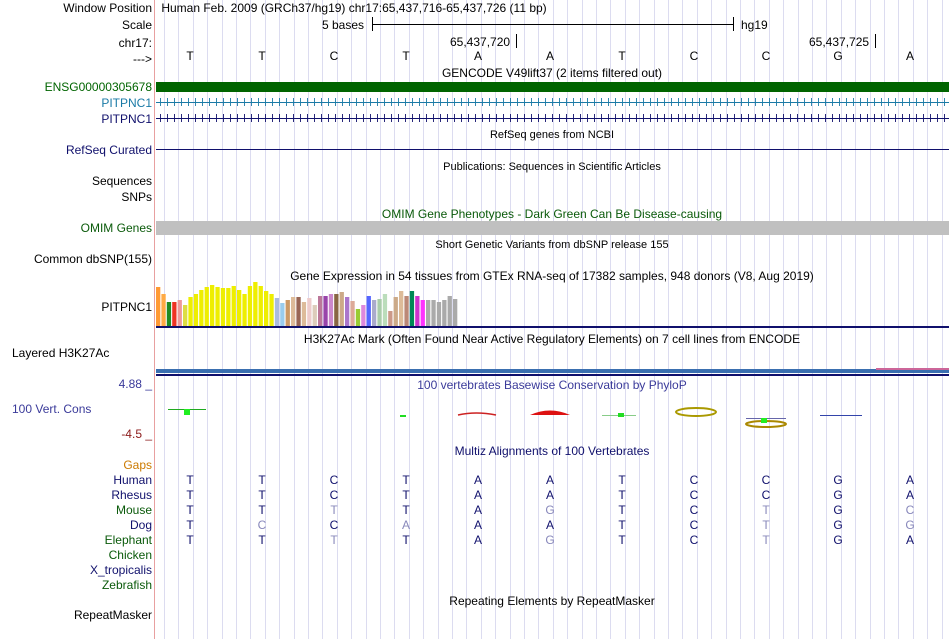 The width and height of the screenshot is (950, 639). I want to click on repeatmasker-label: RepeatMasker, so click(112, 615).